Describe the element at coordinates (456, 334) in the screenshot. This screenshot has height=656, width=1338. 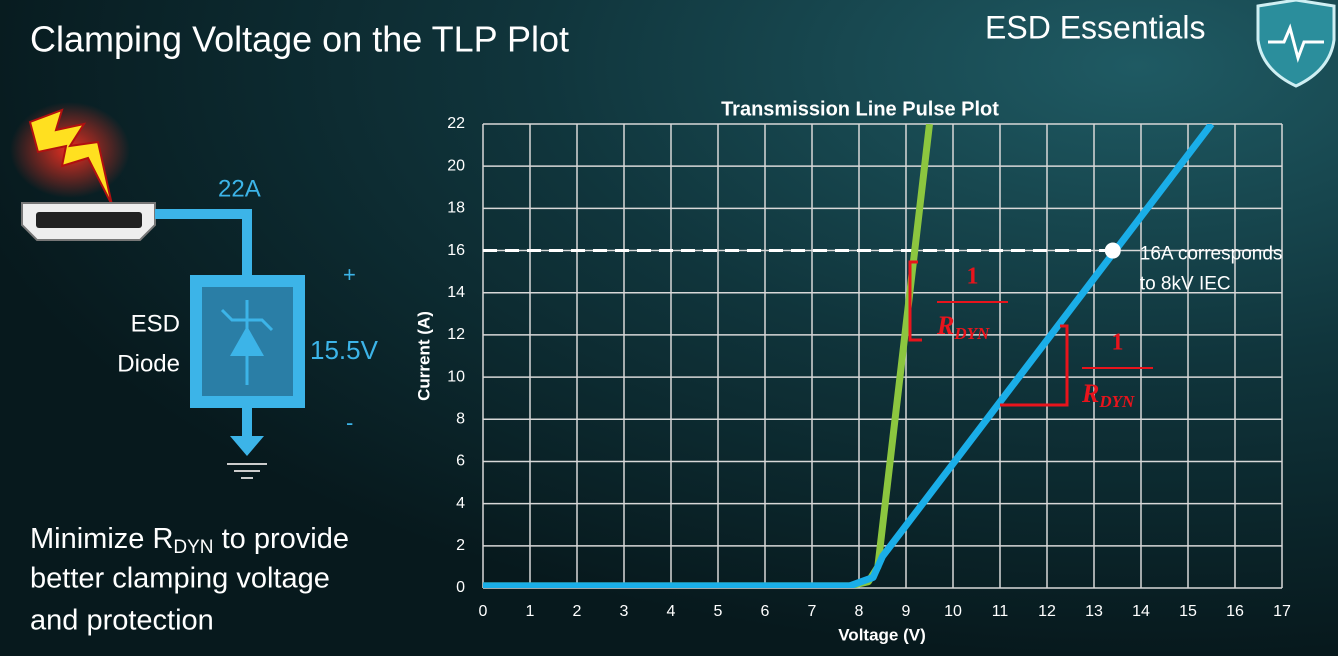
I see `y-tick-label: 12` at that location.